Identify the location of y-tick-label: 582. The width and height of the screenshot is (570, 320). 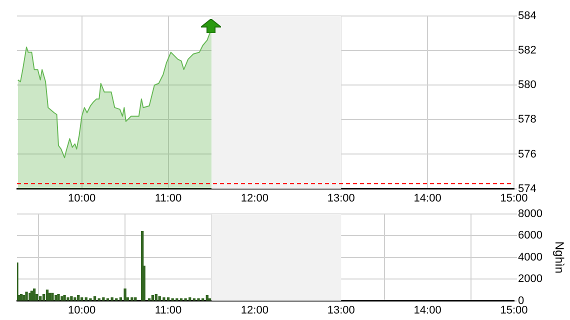
(527, 50).